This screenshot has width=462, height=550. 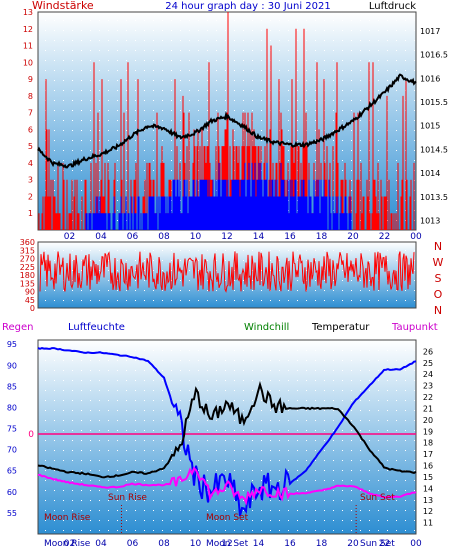 I want to click on pressure-tick-label: 1015.5, so click(x=434, y=102).